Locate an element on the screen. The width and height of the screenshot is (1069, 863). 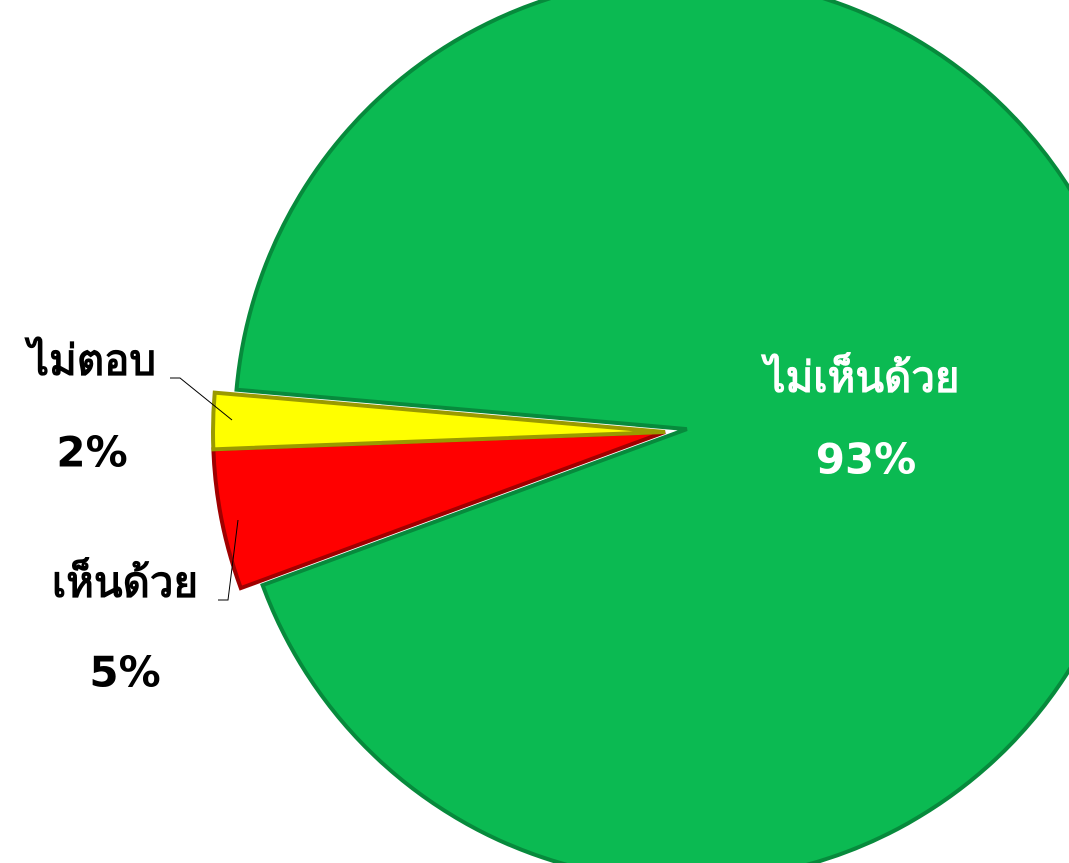
slice-label: เห็นด้วย is located at coordinates (125, 582).